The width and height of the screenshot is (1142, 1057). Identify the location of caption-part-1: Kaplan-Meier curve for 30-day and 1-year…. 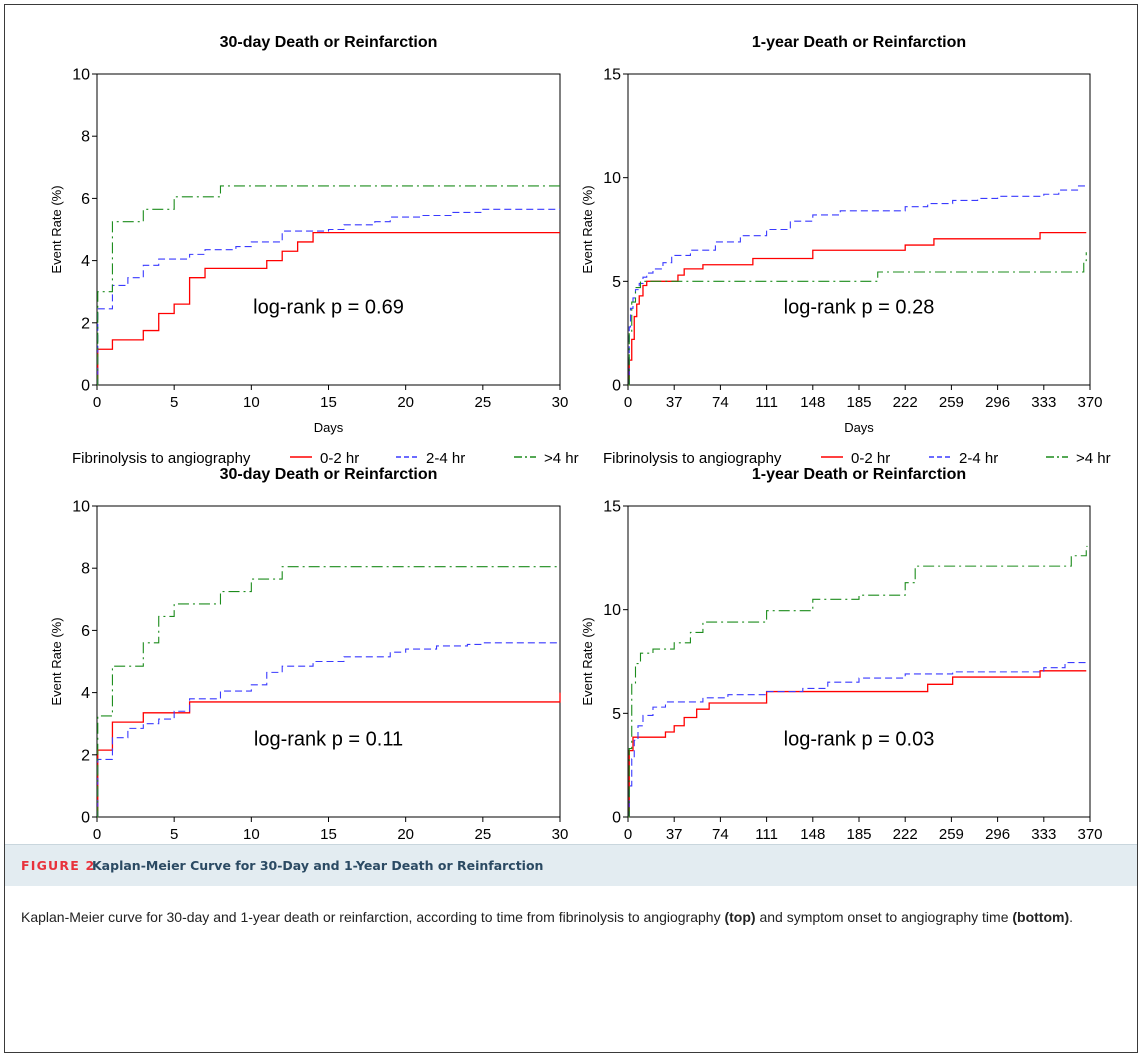
(373, 917).